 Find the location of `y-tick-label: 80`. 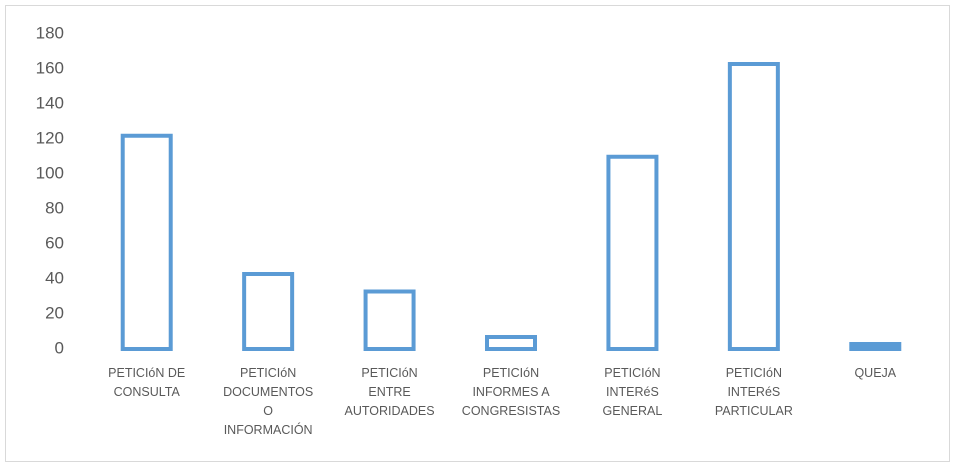

y-tick-label: 80 is located at coordinates (54, 207).